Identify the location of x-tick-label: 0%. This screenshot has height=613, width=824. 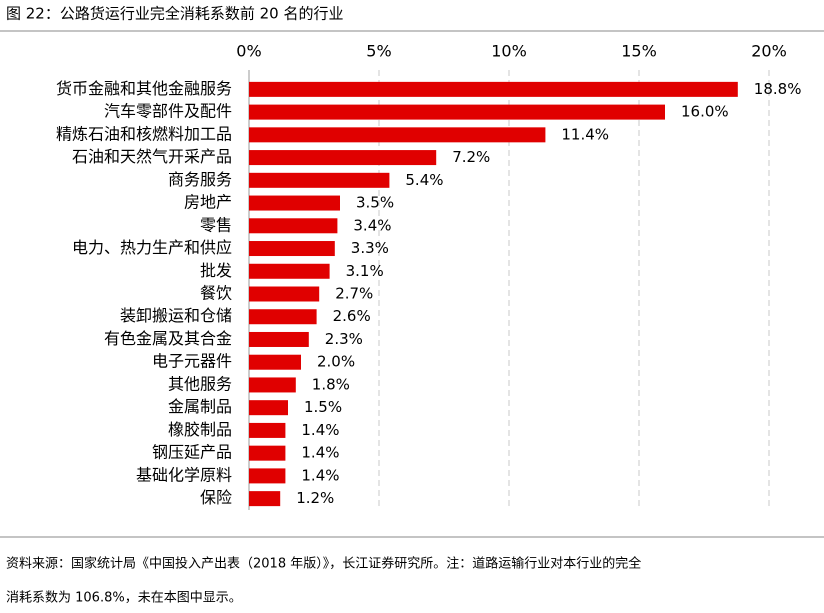
(248, 51).